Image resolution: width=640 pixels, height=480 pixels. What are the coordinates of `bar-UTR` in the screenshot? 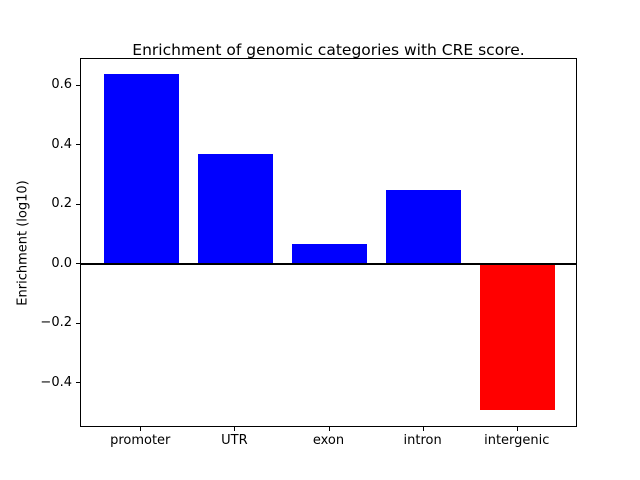 It's located at (235, 209).